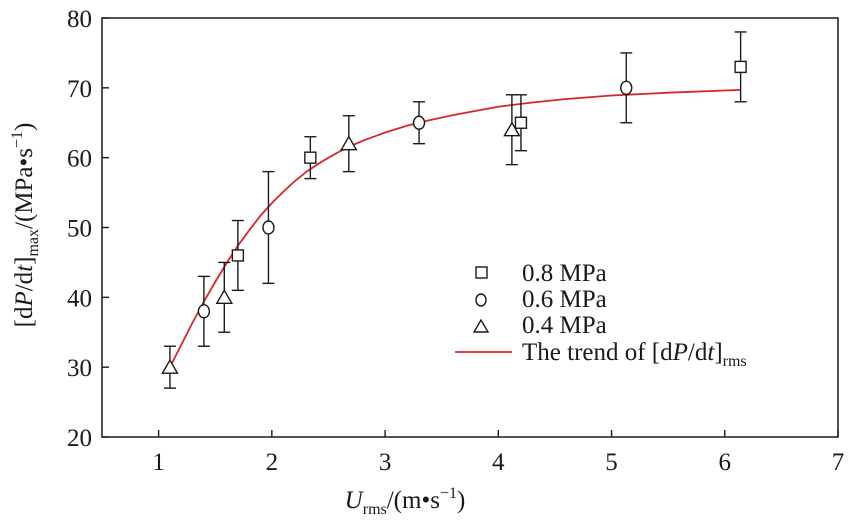  Describe the element at coordinates (597, 352) in the screenshot. I see `trend-legend-prefix: The trend of [d` at that location.